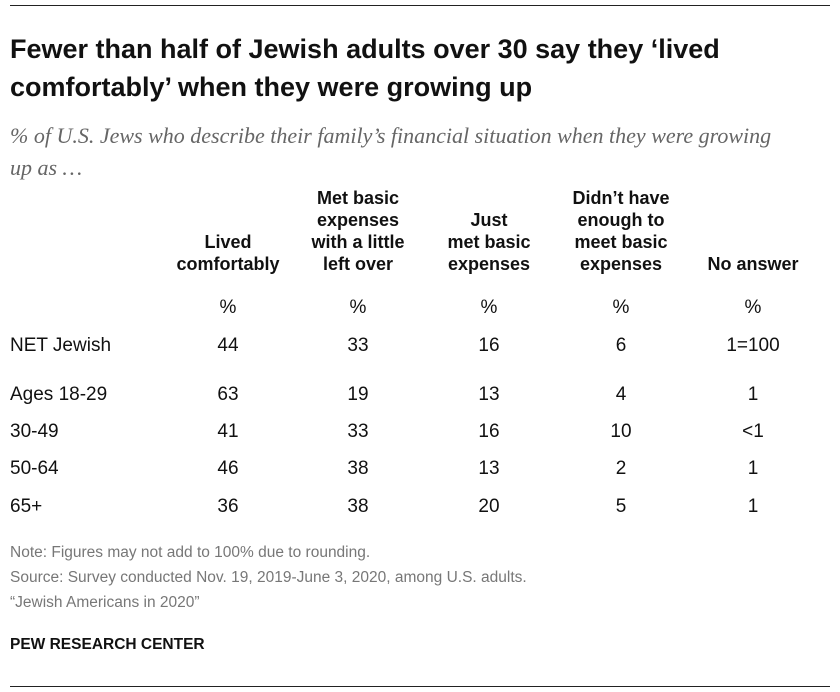  What do you see at coordinates (489, 220) in the screenshot?
I see `column-header: Just` at bounding box center [489, 220].